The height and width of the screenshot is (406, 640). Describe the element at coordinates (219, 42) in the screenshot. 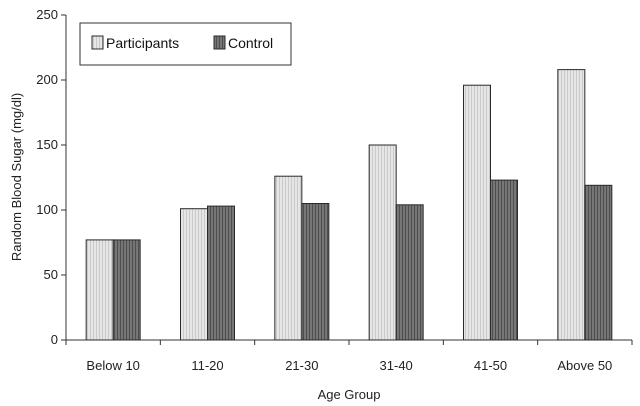

I see `legend-swatch-control` at that location.